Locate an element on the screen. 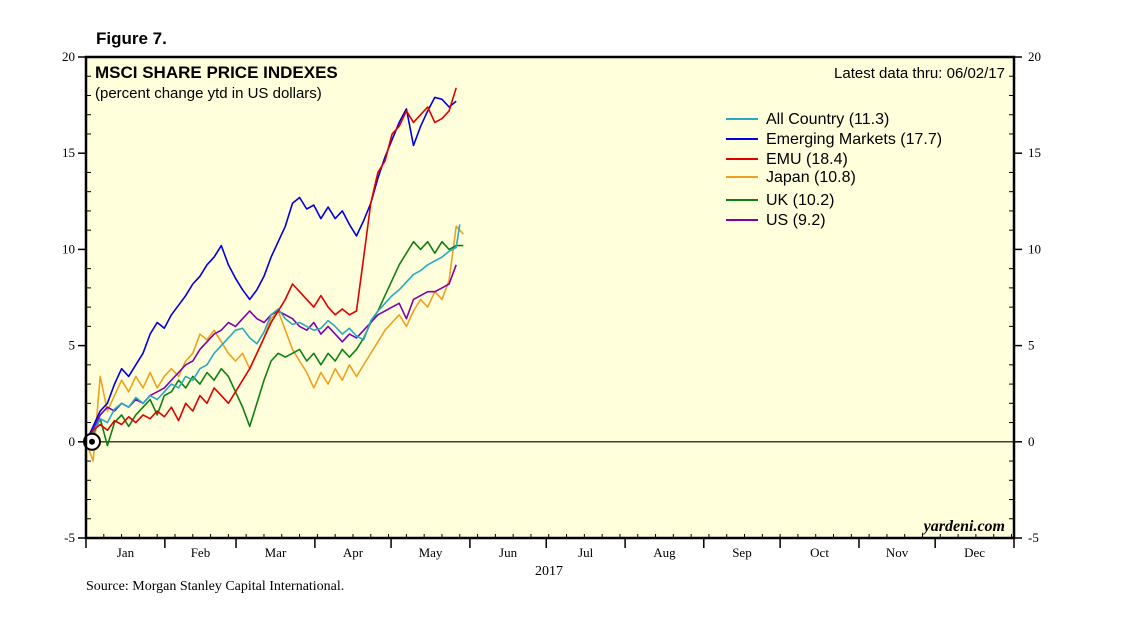 The image size is (1138, 621). x-month-label: May is located at coordinates (431, 552).